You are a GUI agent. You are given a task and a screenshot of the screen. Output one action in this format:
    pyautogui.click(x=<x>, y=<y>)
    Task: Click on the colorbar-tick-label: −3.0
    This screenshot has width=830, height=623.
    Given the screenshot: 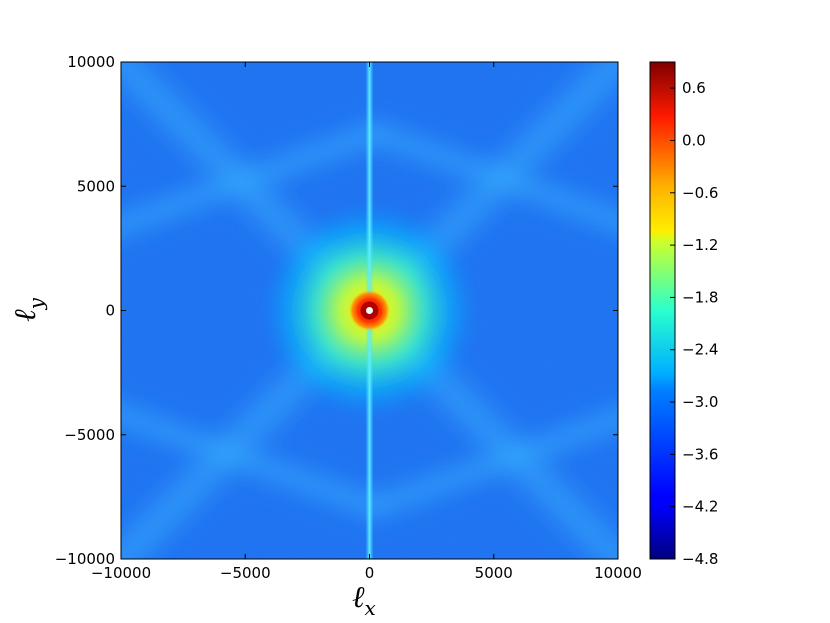 What is the action you would take?
    pyautogui.click(x=700, y=402)
    